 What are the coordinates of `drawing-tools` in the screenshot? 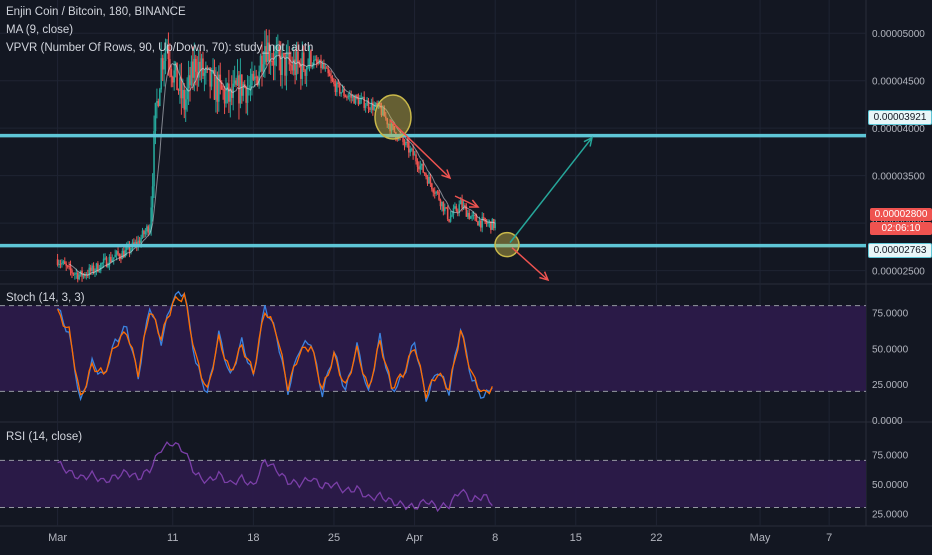 It's located at (484, 188).